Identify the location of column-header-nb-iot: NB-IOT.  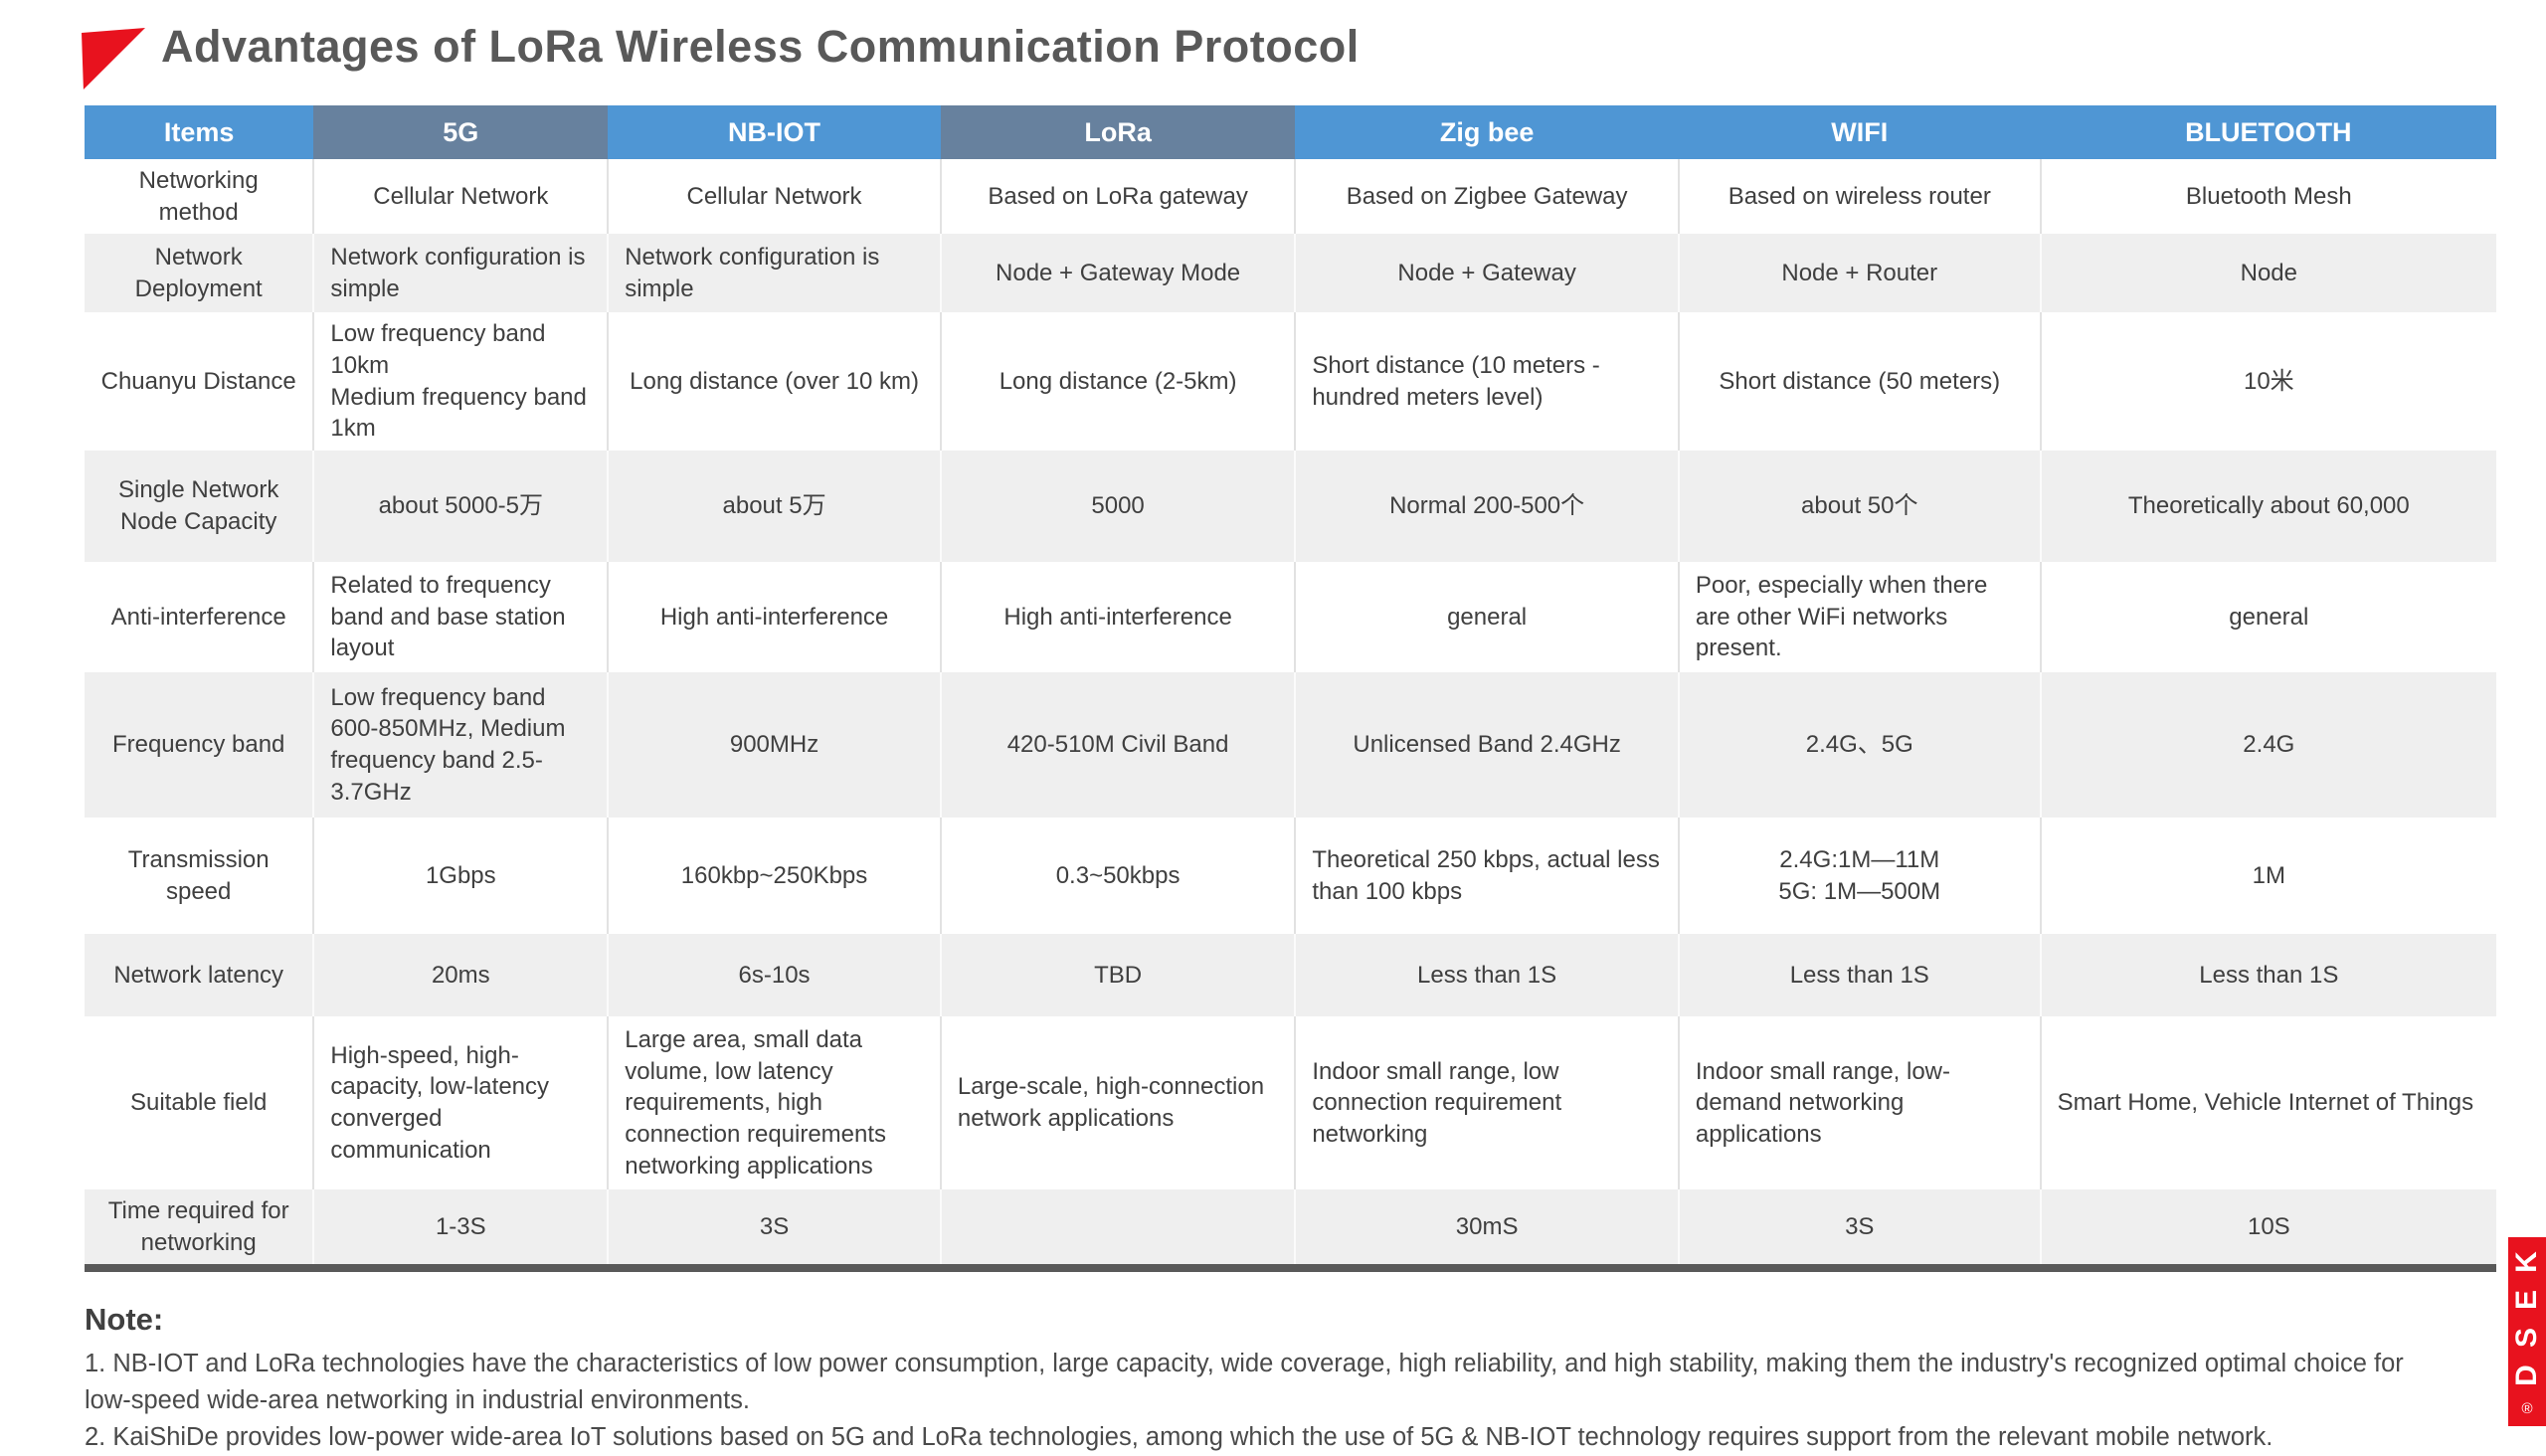
(774, 132).